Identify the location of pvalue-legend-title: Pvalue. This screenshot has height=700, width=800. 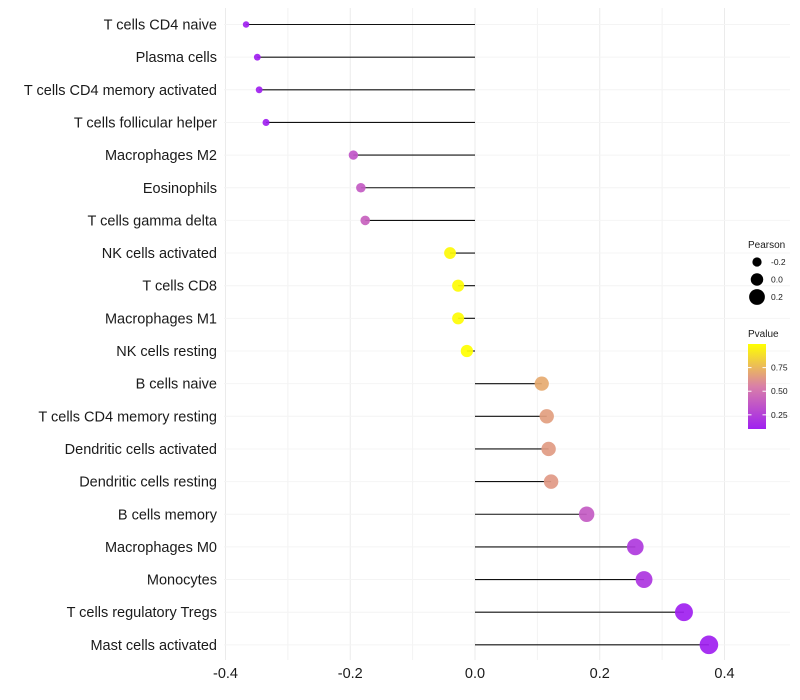
(763, 334).